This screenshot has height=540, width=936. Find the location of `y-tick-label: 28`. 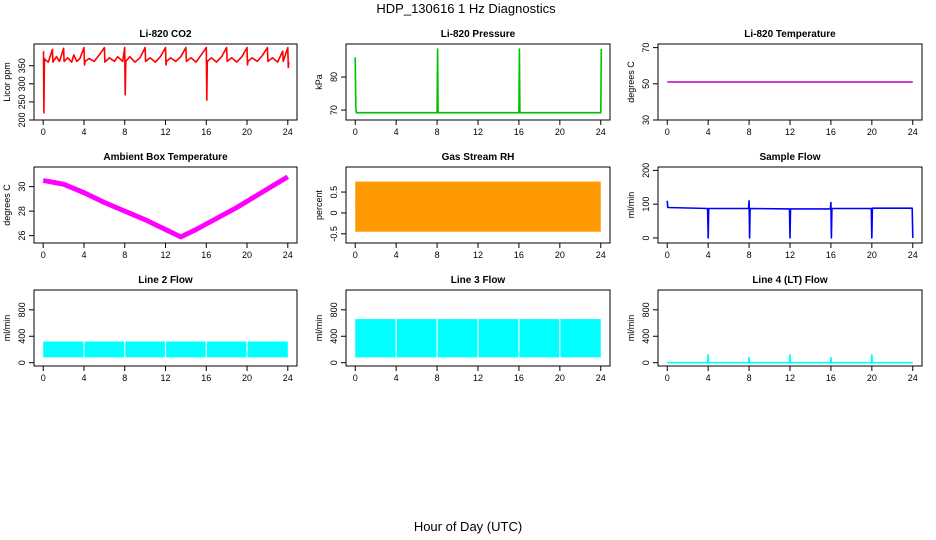

y-tick-label: 28 is located at coordinates (22, 211).